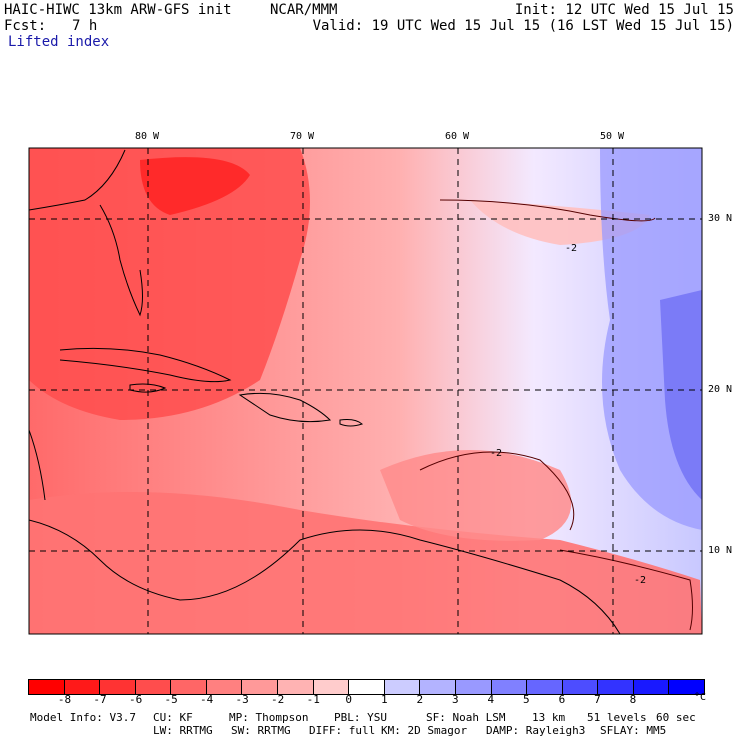  I want to click on yucatan-coast, so click(37, 465).